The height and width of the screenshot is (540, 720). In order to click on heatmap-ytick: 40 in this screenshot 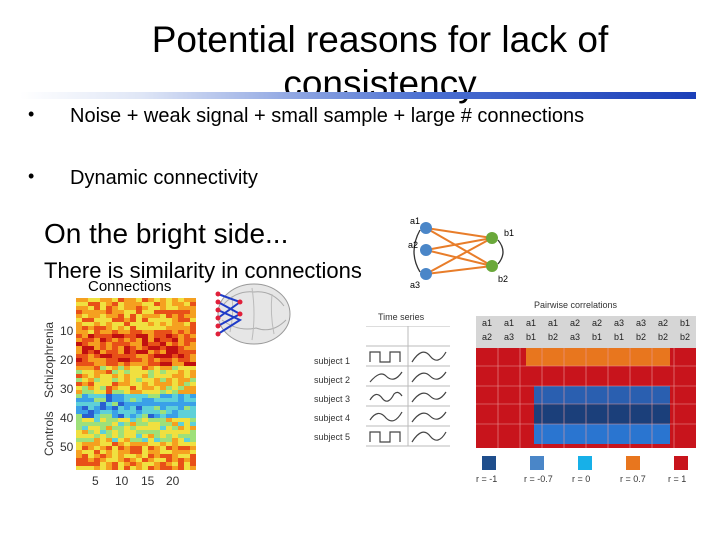, I will do `click(67, 418)`.